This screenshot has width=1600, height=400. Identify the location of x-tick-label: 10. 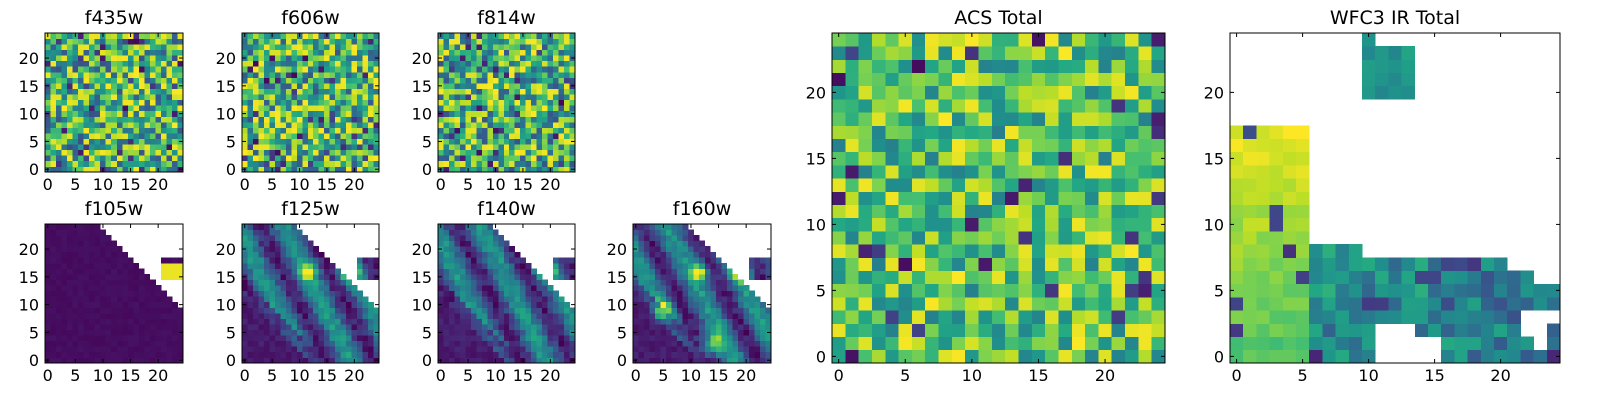
(691, 375).